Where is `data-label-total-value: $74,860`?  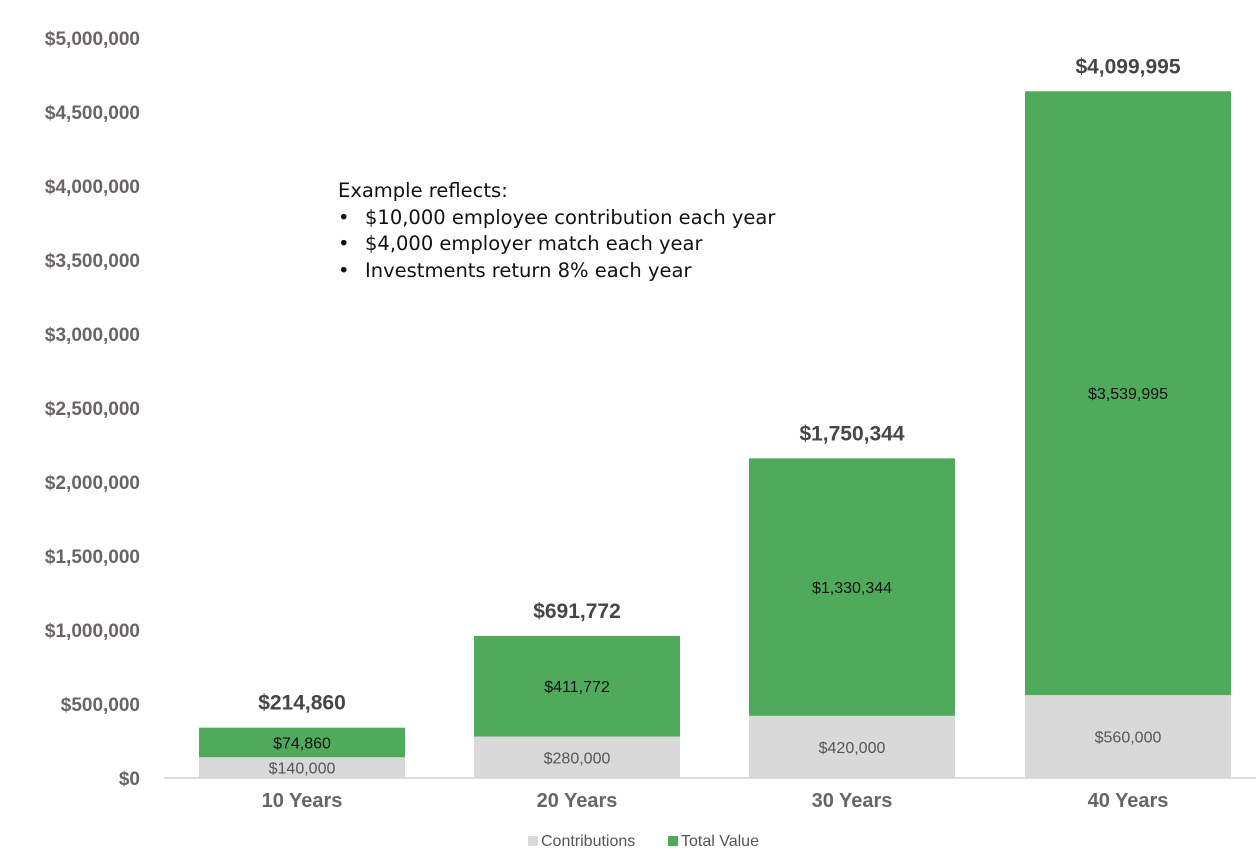 data-label-total-value: $74,860 is located at coordinates (302, 743).